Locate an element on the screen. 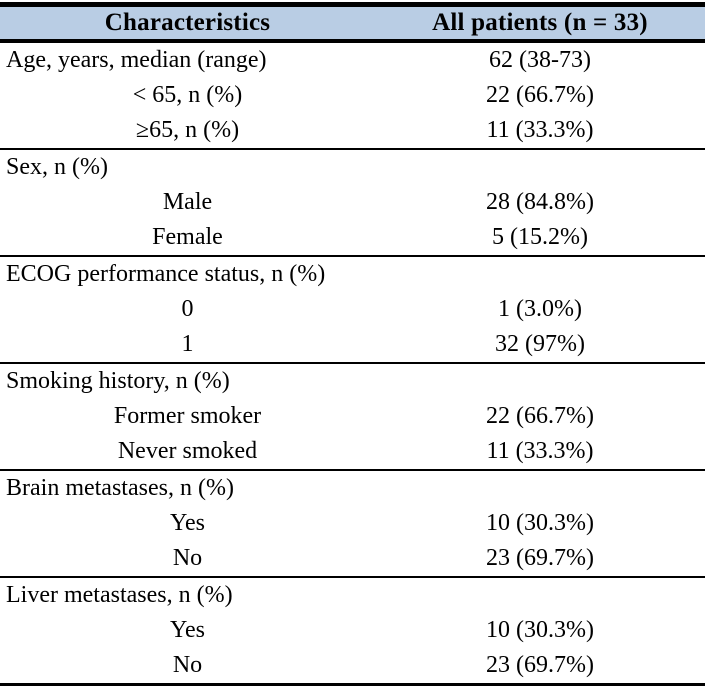  row-label: Brain metastases, n (%) is located at coordinates (120, 488).